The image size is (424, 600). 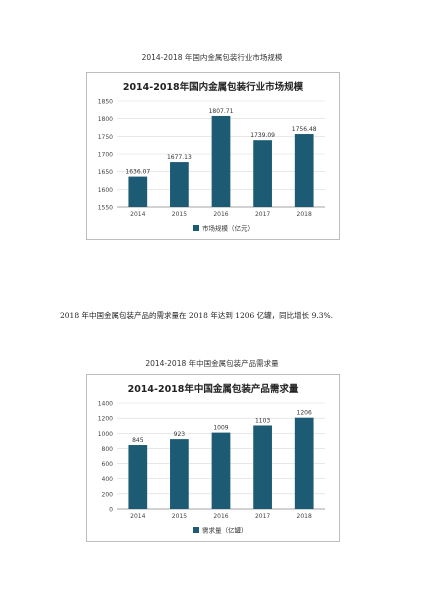 I want to click on y-tick-label: 1750, so click(x=105, y=137).